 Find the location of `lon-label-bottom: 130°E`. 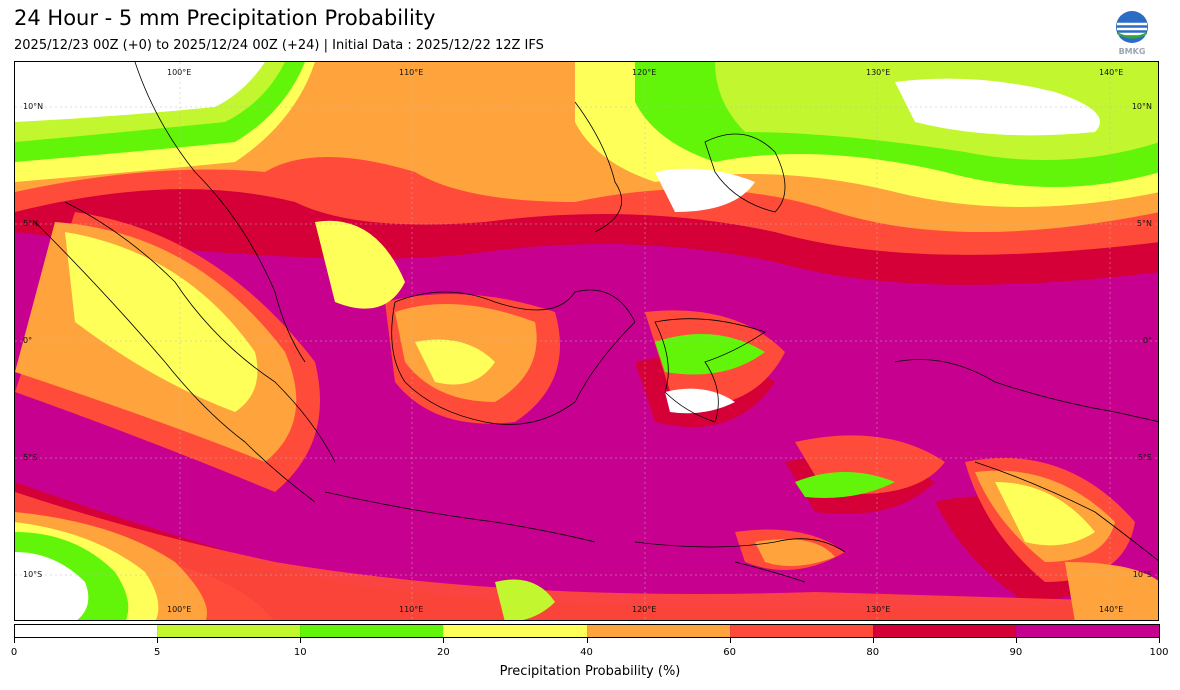

lon-label-bottom: 130°E is located at coordinates (878, 609).